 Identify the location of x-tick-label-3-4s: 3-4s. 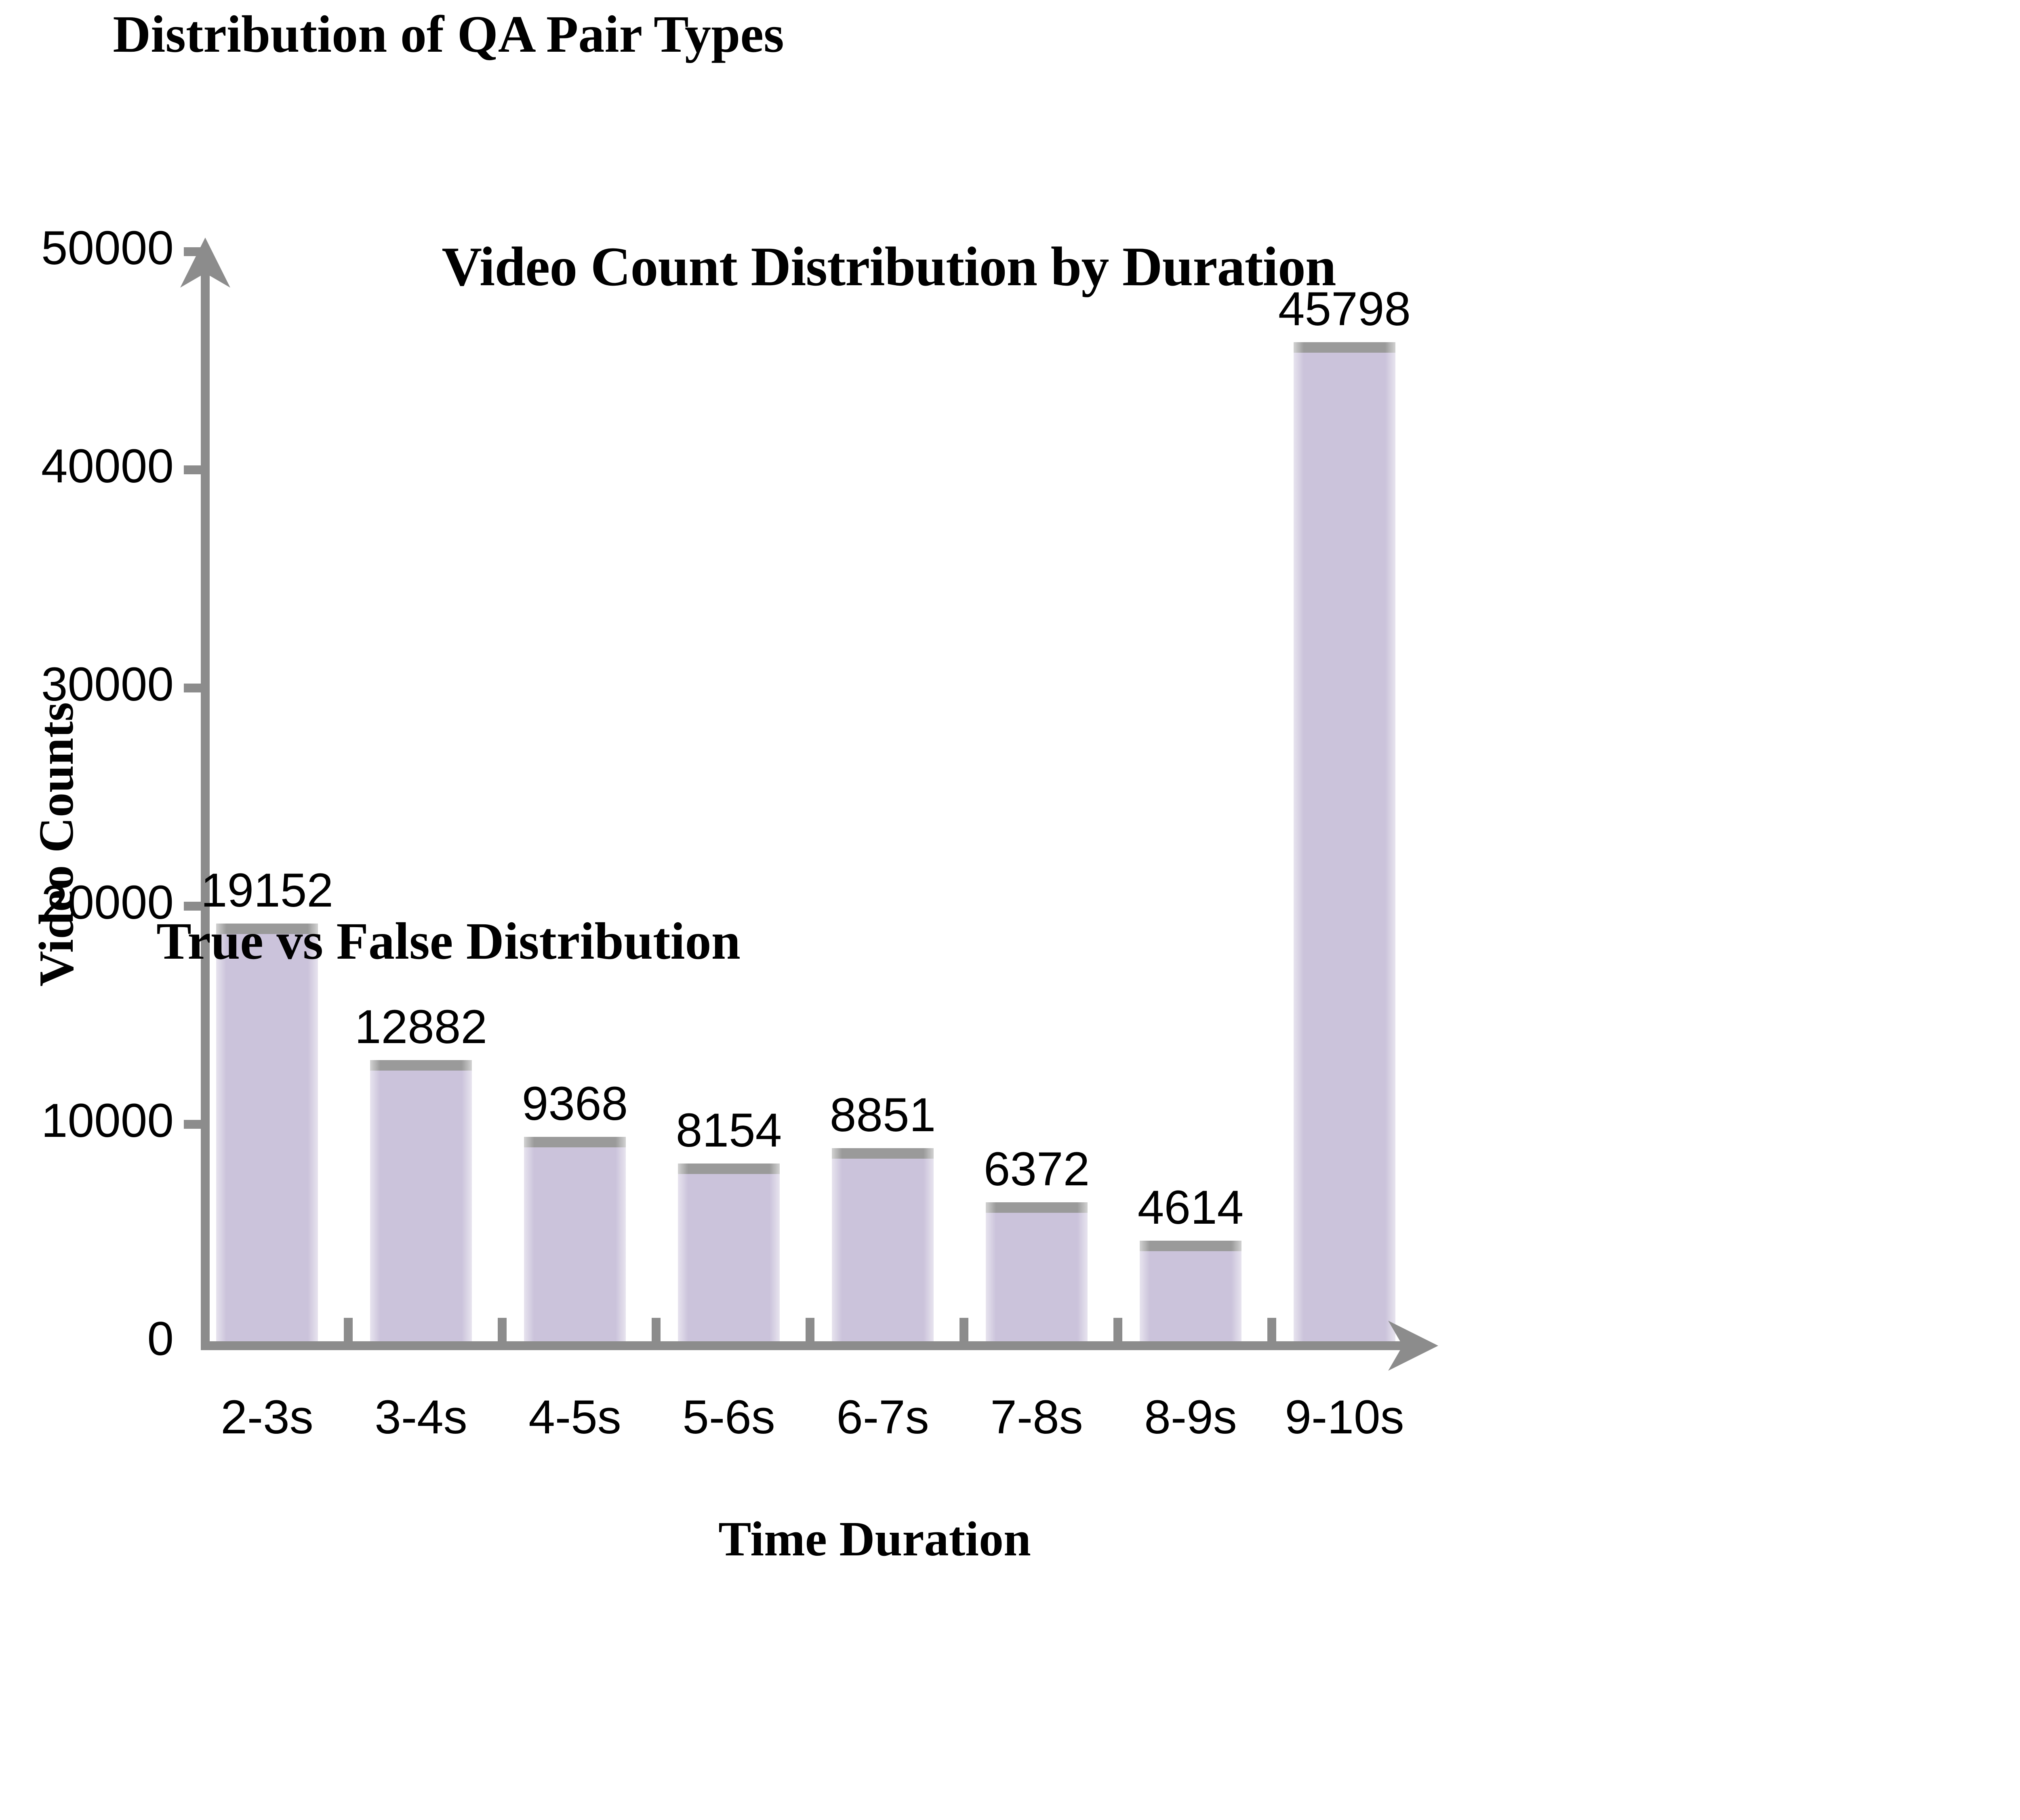
(421, 1417).